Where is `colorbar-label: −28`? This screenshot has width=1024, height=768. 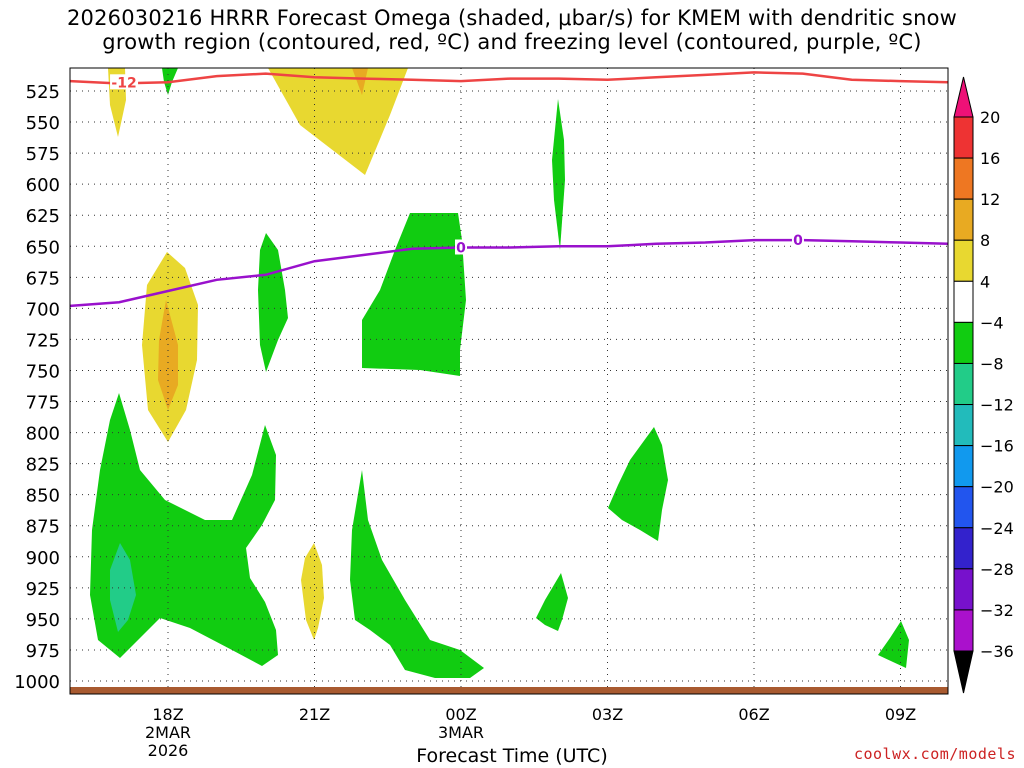
colorbar-label: −28 is located at coordinates (997, 569).